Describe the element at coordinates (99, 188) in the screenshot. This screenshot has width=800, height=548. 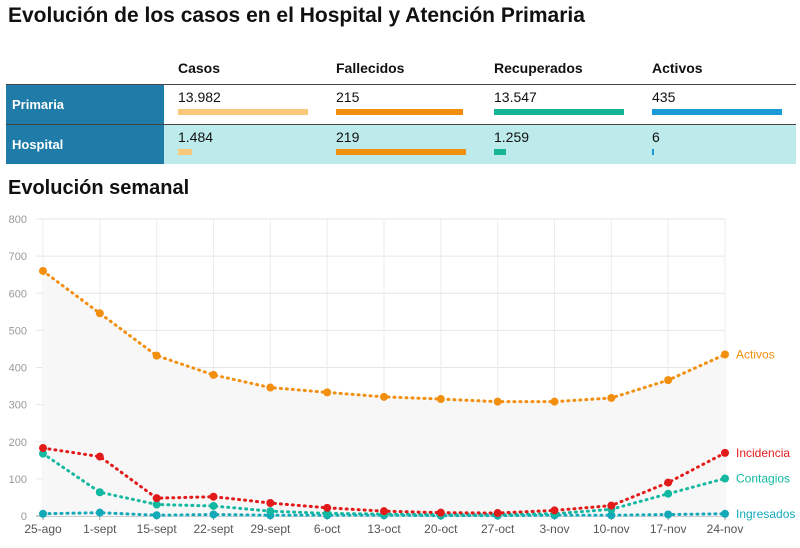
I see `chart-title: Evolución semanal` at that location.